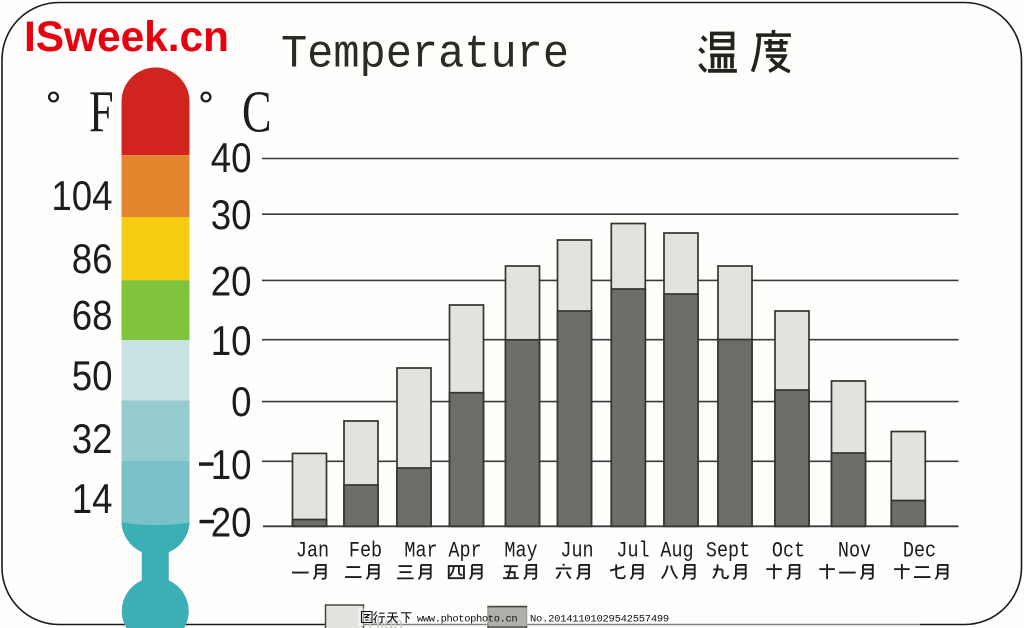  Describe the element at coordinates (425, 54) in the screenshot. I see `svg-text: Temperature` at that location.